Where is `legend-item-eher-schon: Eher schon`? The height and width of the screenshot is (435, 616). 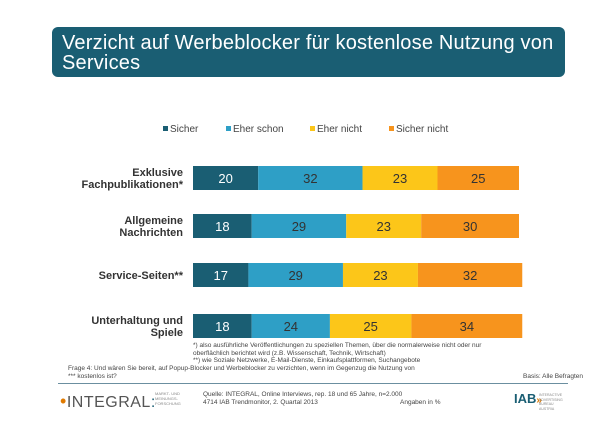
legend-item-eher-schon: Eher schon is located at coordinates (255, 129).